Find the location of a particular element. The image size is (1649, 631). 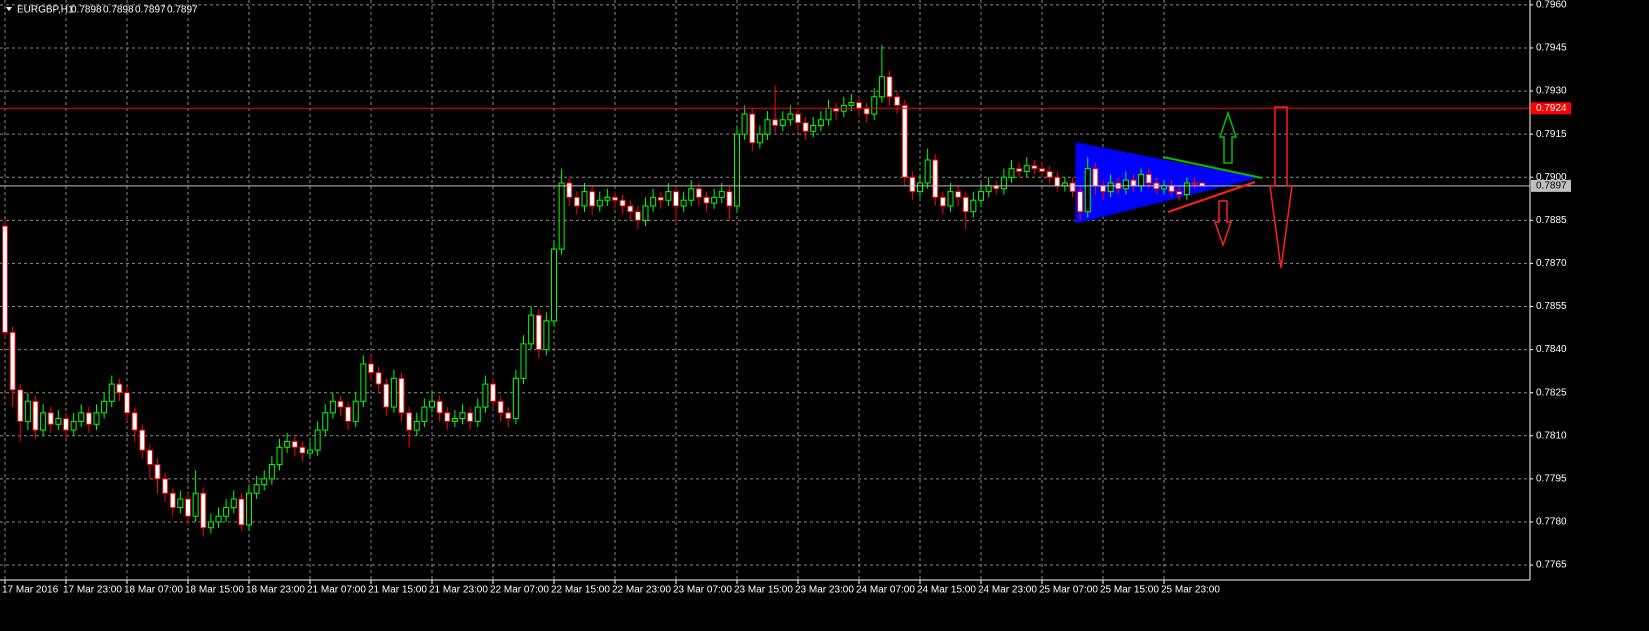

header-arrow is located at coordinates (9, 9).